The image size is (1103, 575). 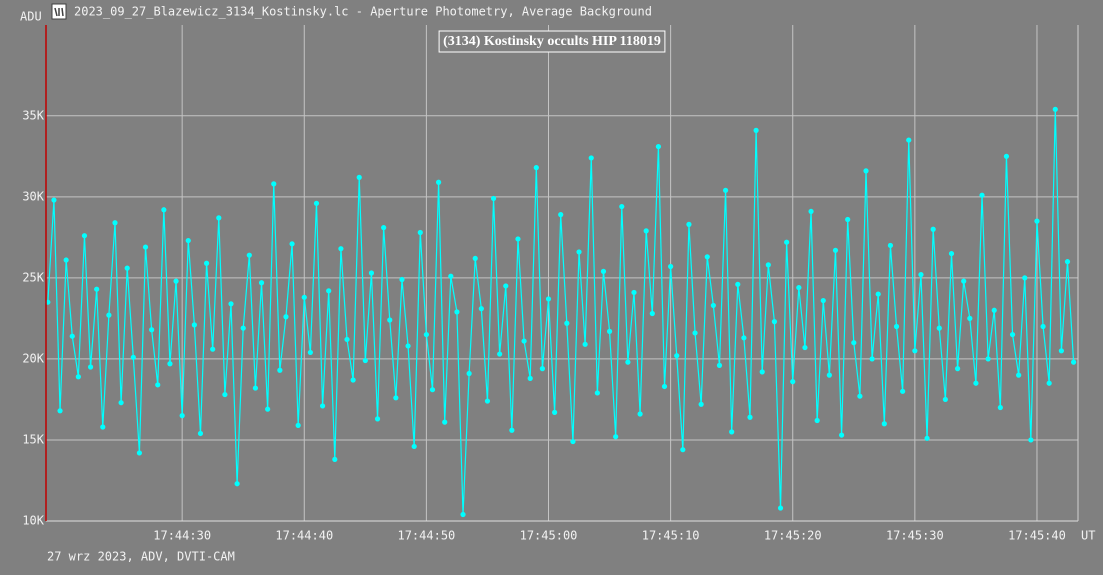 What do you see at coordinates (304, 536) in the screenshot?
I see `x-tick-label: 17:44:40` at bounding box center [304, 536].